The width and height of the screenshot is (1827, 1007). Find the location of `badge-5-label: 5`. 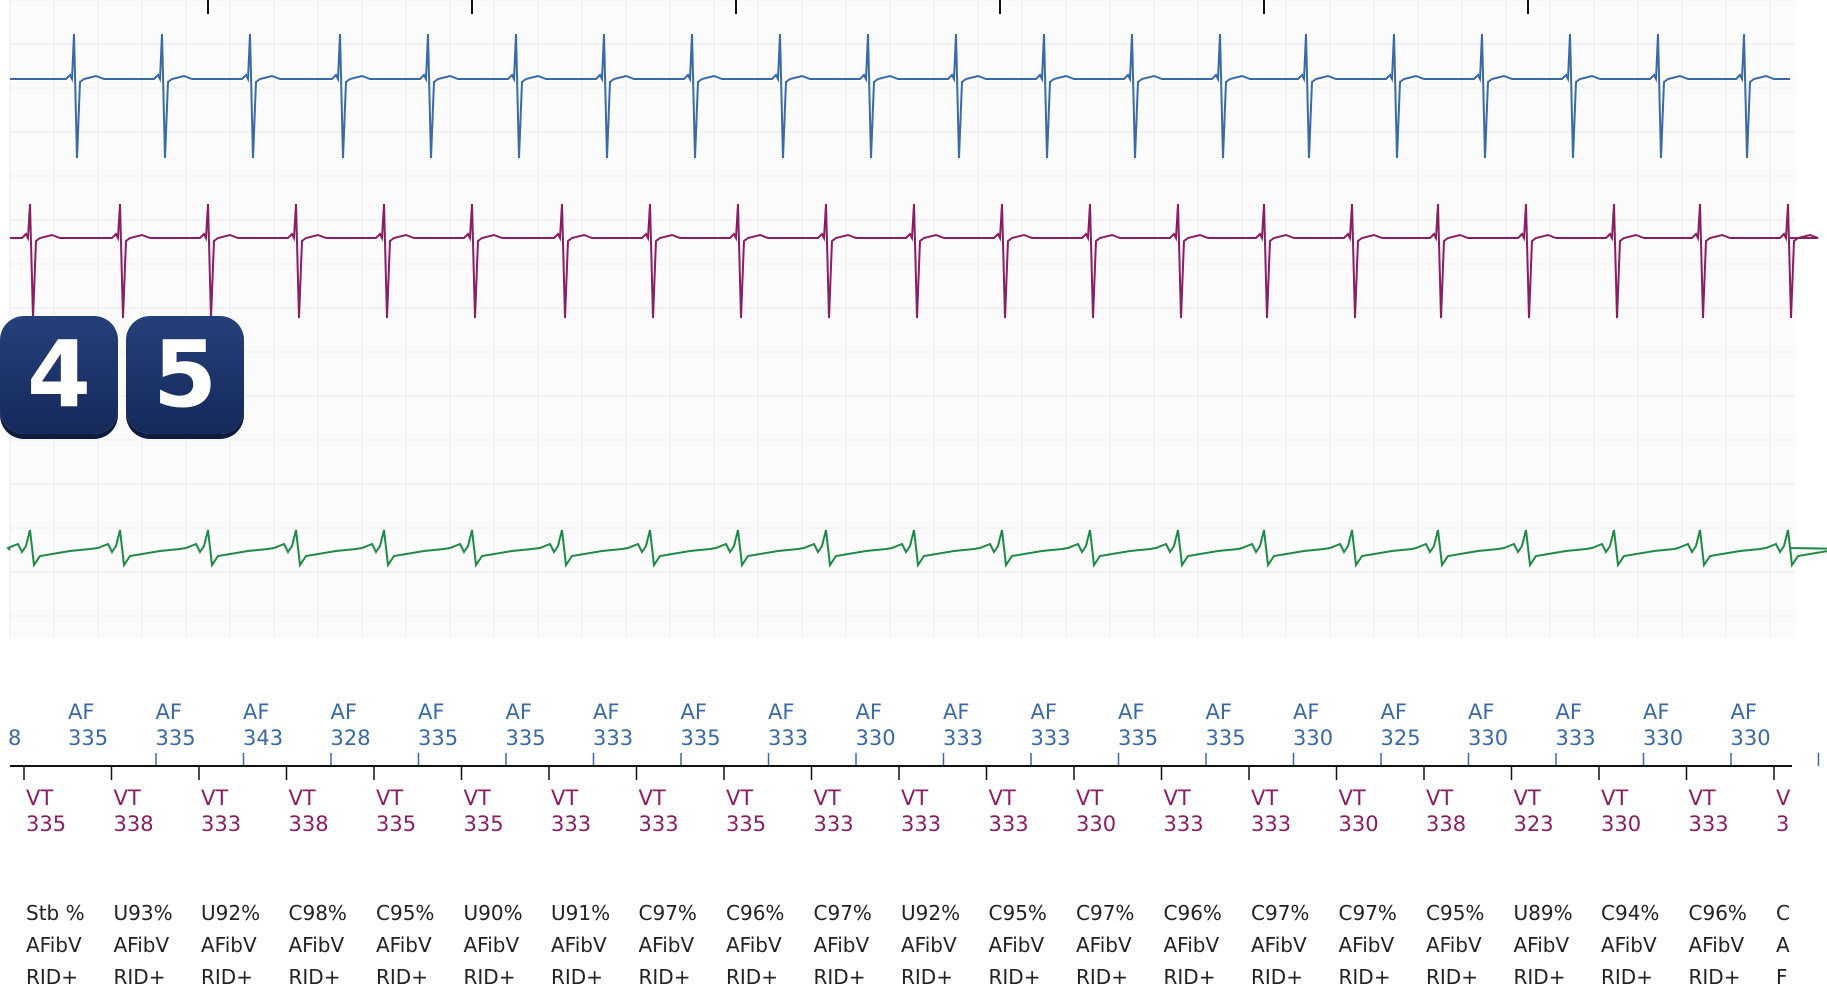

badge-5-label: 5 is located at coordinates (184, 374).